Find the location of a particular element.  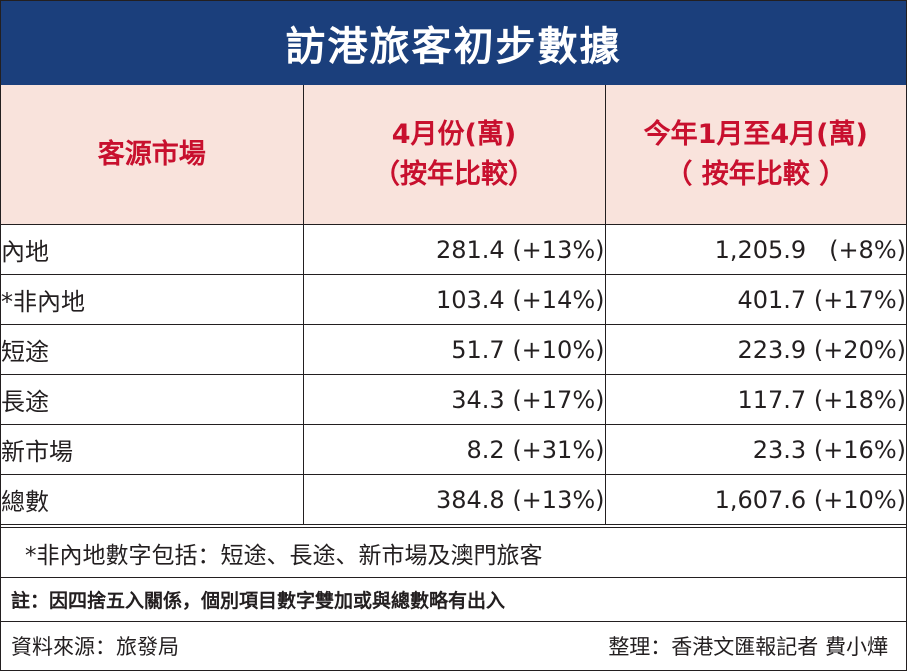

table-row: 新市場 8.2 (+31%) 23.3 (+16%) is located at coordinates (453, 449).